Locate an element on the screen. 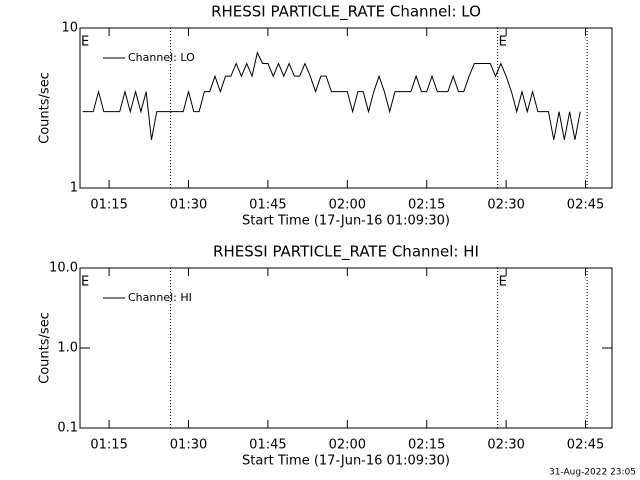 The image size is (640, 480). chart-title: RHESSI PARTICLE_RATE Channel: LO is located at coordinates (346, 12).